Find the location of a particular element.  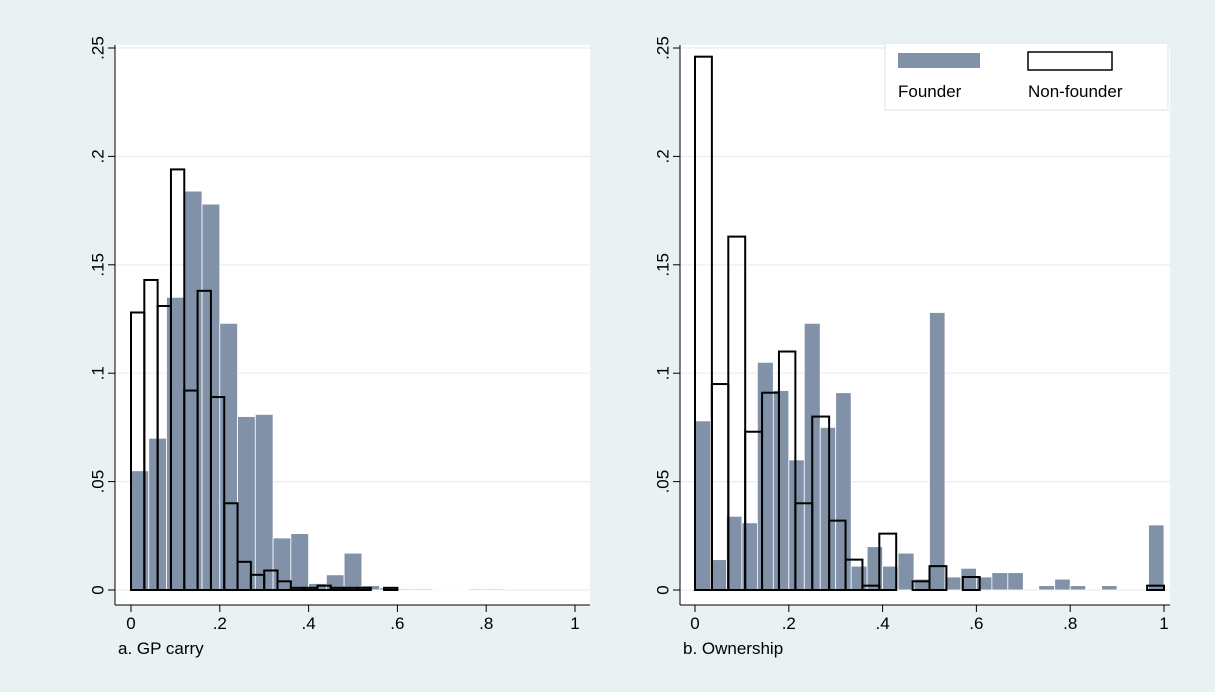

x-axis-label: a. GP carry is located at coordinates (161, 648).